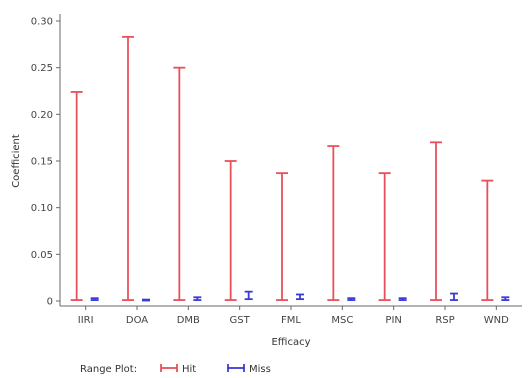  Describe the element at coordinates (436, 221) in the screenshot. I see `hit-range-rsp` at that location.